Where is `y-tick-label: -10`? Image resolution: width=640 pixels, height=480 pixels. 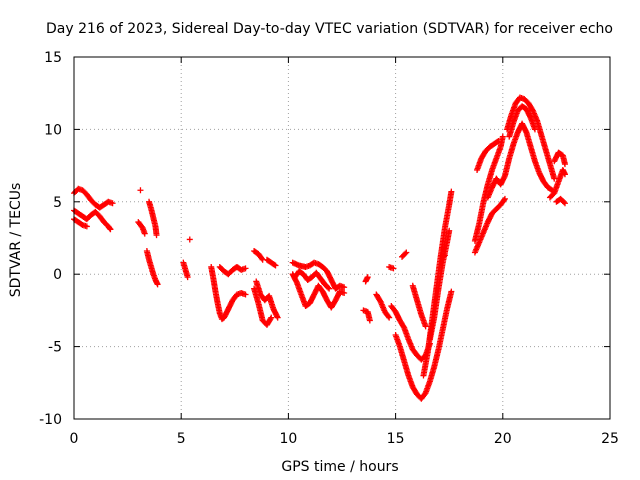 y-tick-label: -10 is located at coordinates (50, 420).